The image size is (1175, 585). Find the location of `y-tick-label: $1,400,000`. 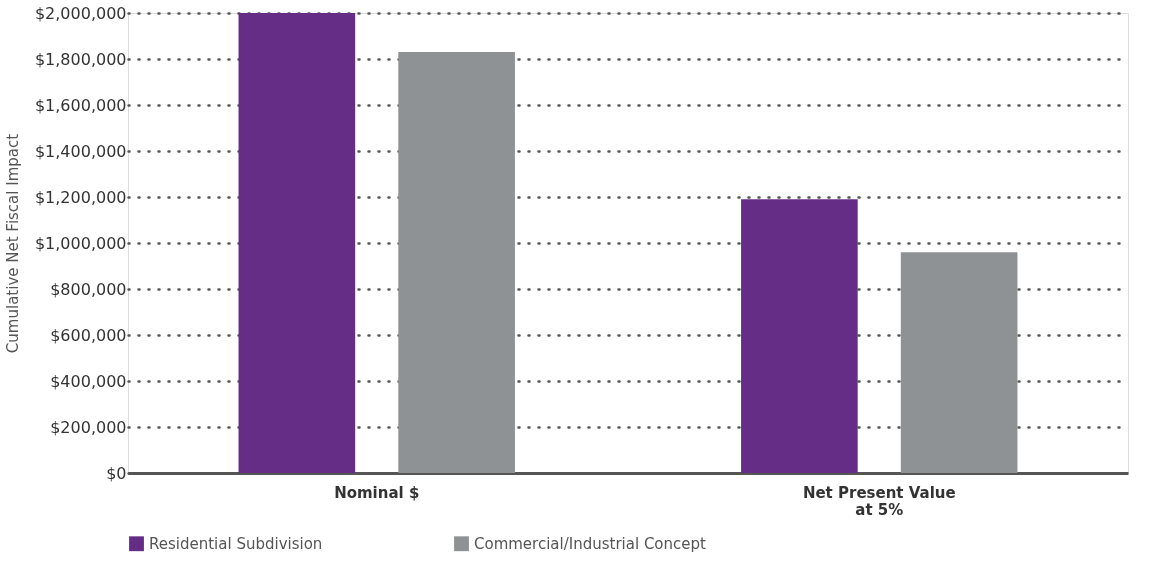

y-tick-label: $1,400,000 is located at coordinates (80, 151).